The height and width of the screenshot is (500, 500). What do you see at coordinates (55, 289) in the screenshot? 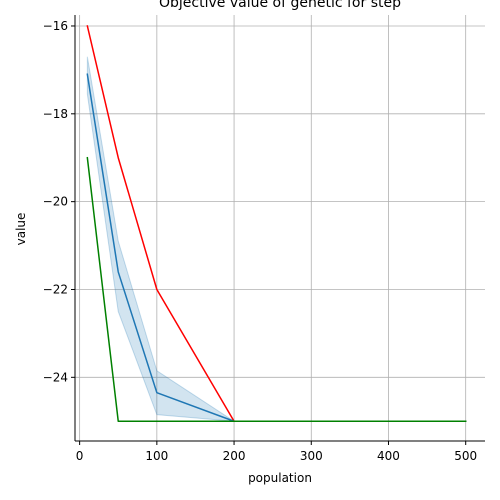
I see `y-tick-label: −22` at bounding box center [55, 289].